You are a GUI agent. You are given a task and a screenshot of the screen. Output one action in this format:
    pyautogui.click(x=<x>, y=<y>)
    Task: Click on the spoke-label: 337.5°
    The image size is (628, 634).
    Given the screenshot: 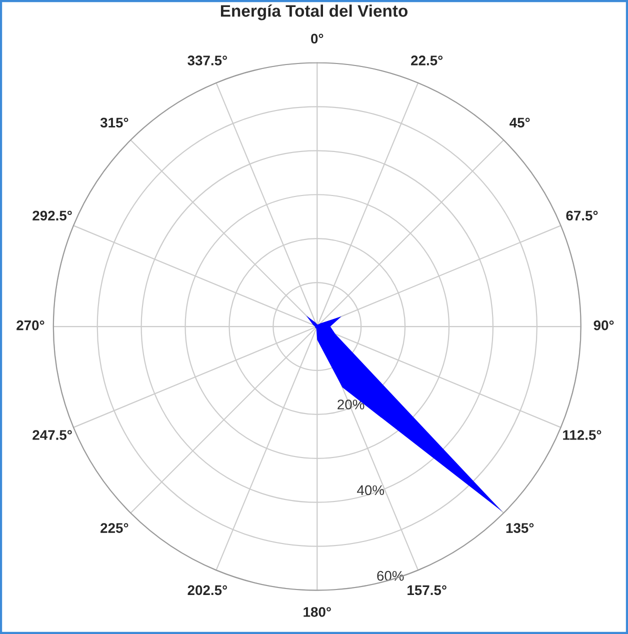 What is the action you would take?
    pyautogui.click(x=207, y=61)
    